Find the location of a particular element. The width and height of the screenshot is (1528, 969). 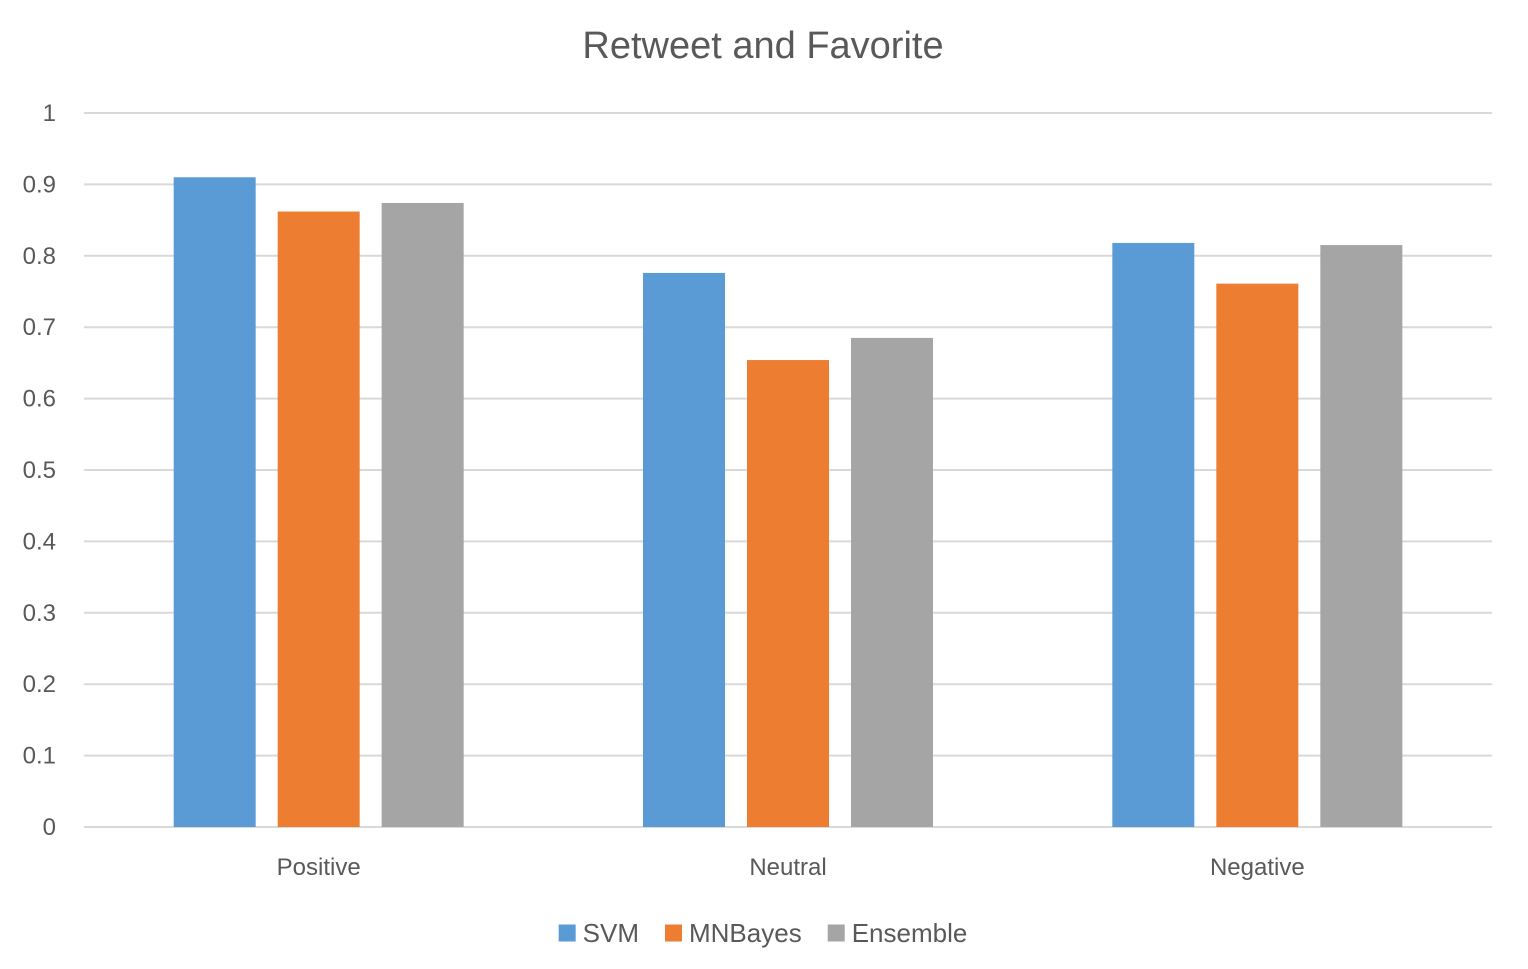

y-tick-label: 0 is located at coordinates (49, 827).